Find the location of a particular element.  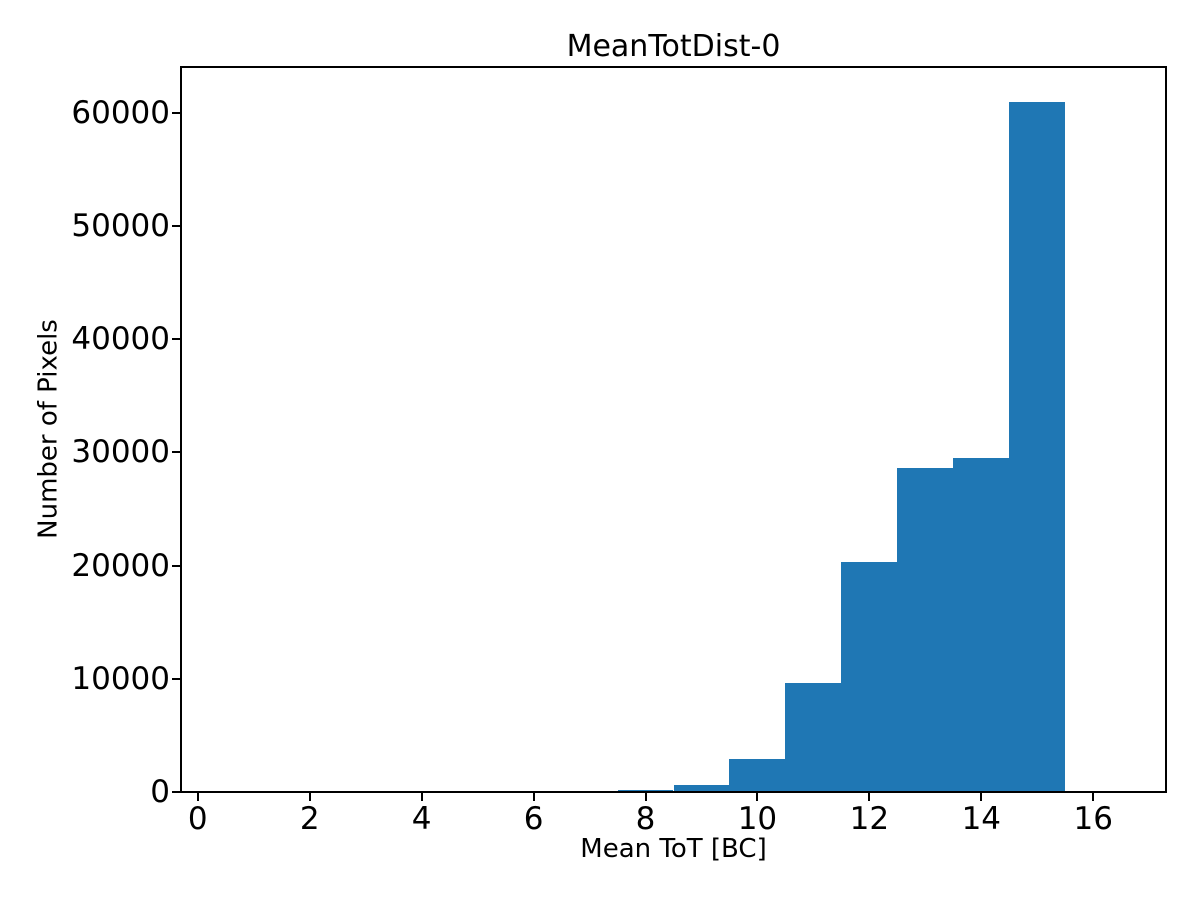

y-tick-label: 20000 is located at coordinates (120, 565).